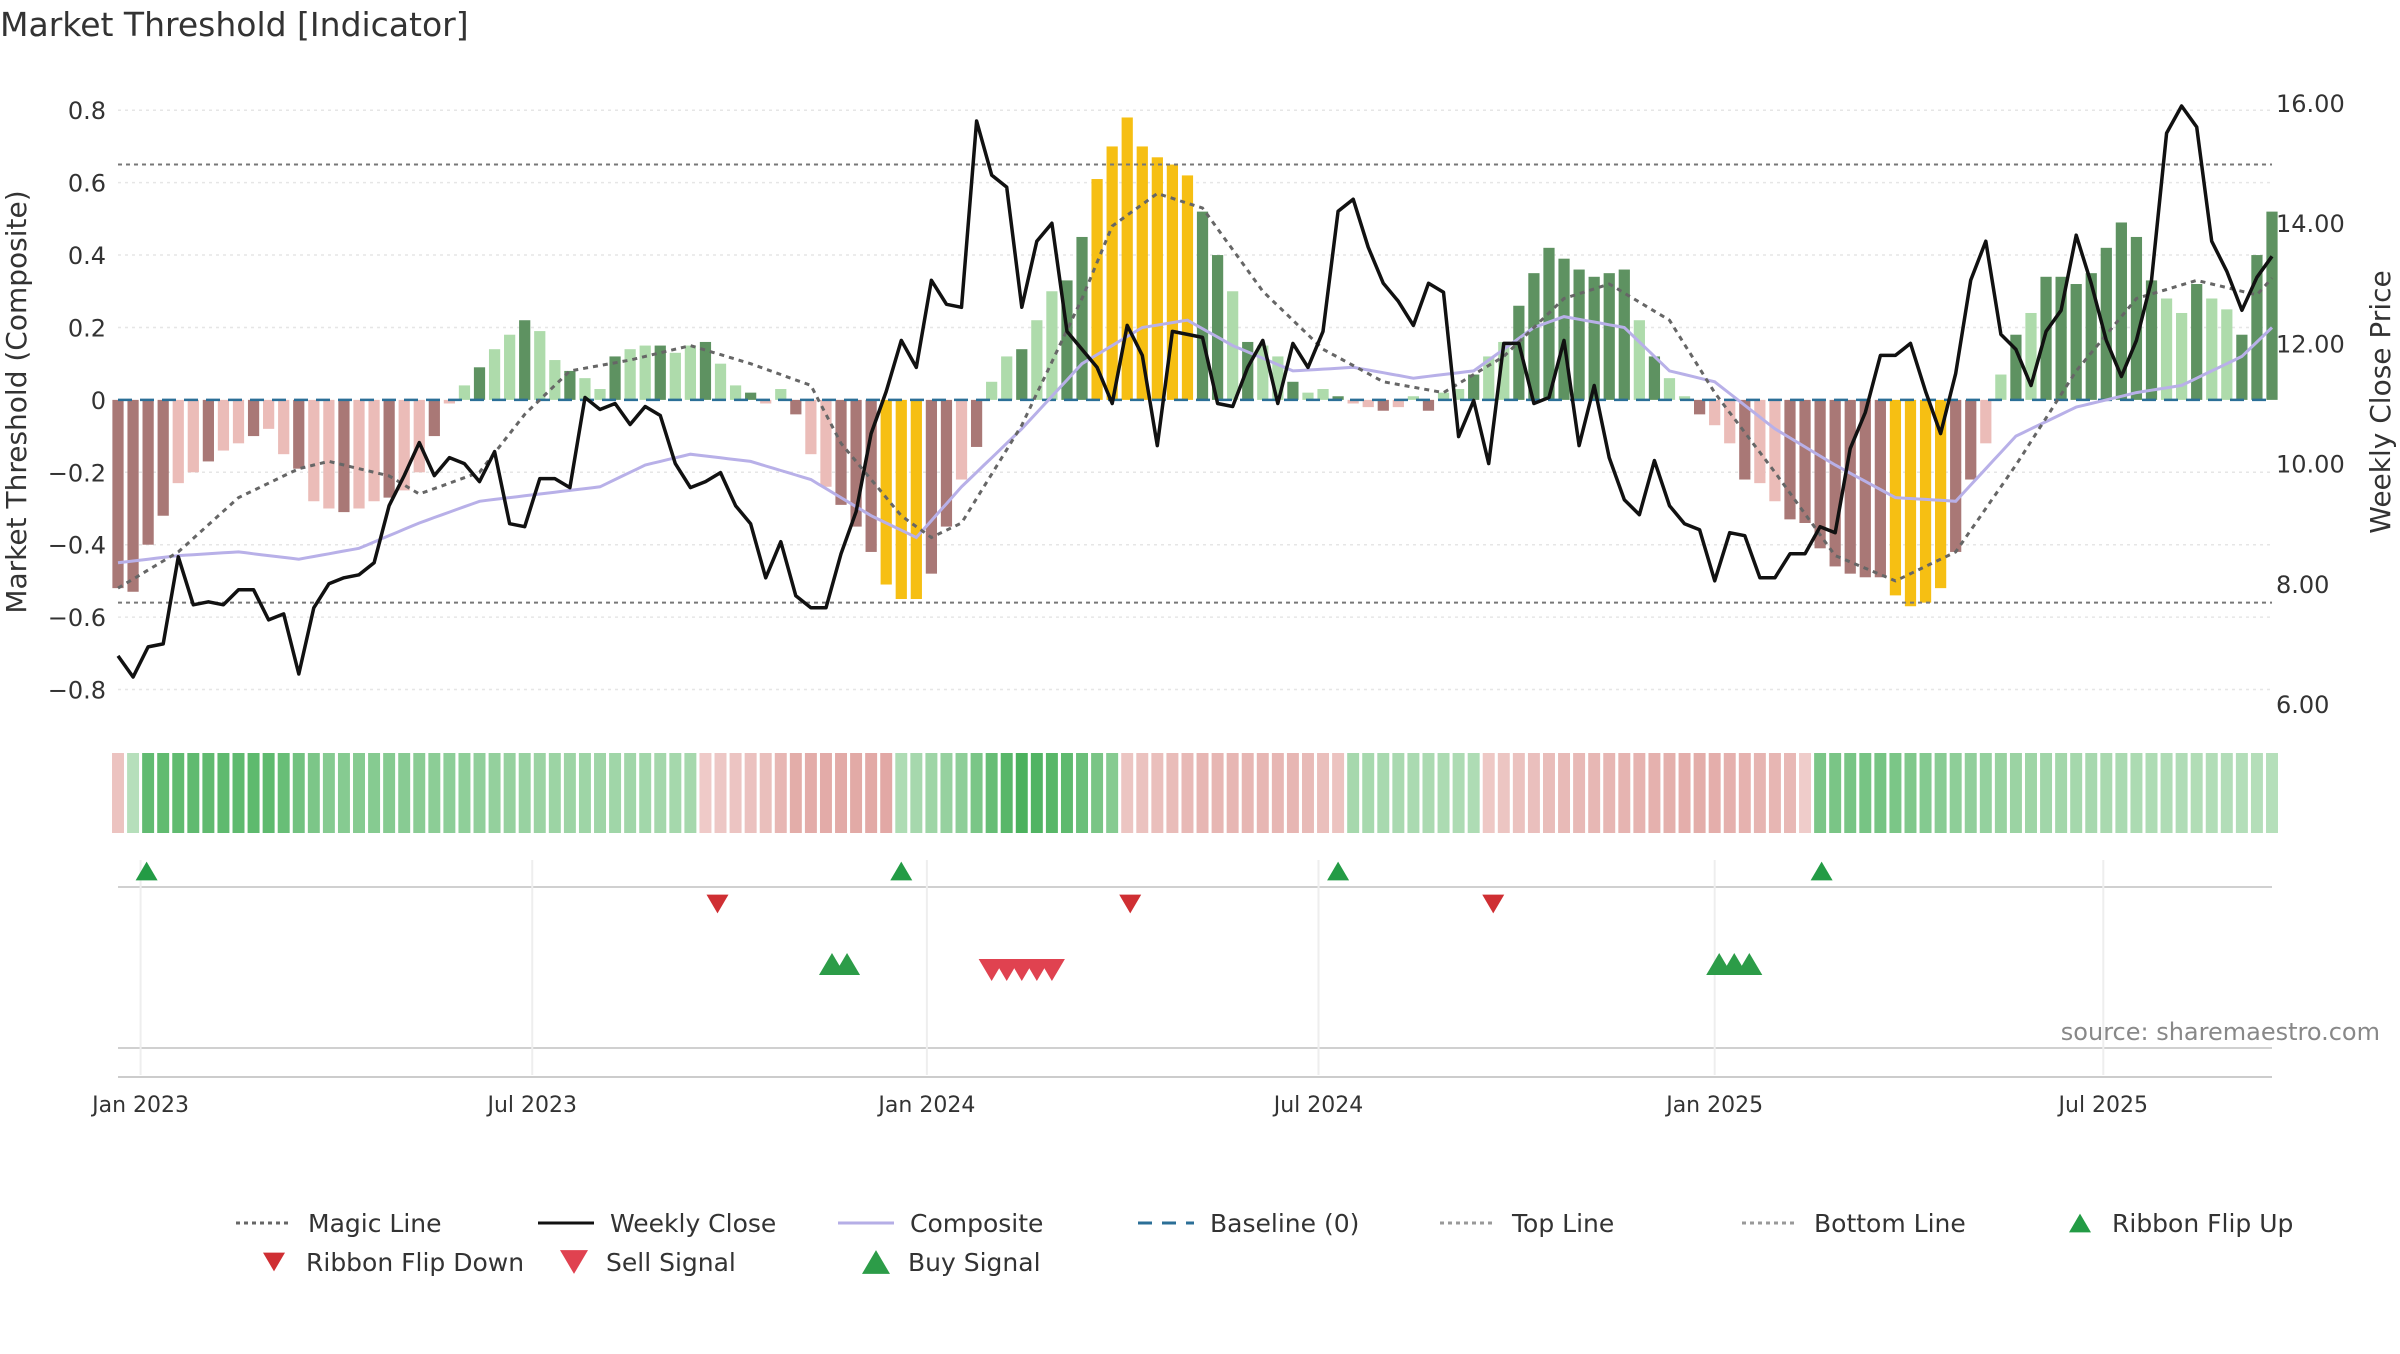 Image resolution: width=2400 pixels, height=1354 pixels. What do you see at coordinates (1749, 964) in the screenshot?
I see `buy-signal-marker` at bounding box center [1749, 964].